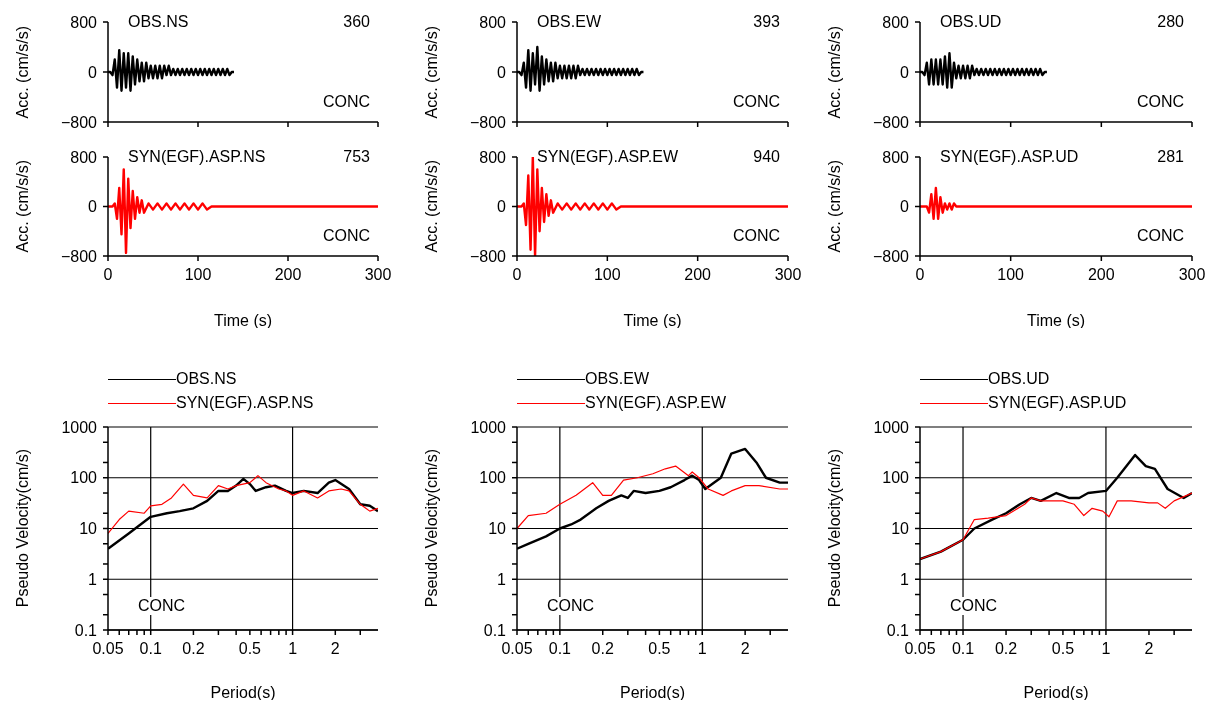 Image resolution: width=1218 pixels, height=709 pixels. I want to click on annotation: 280, so click(1170, 22).